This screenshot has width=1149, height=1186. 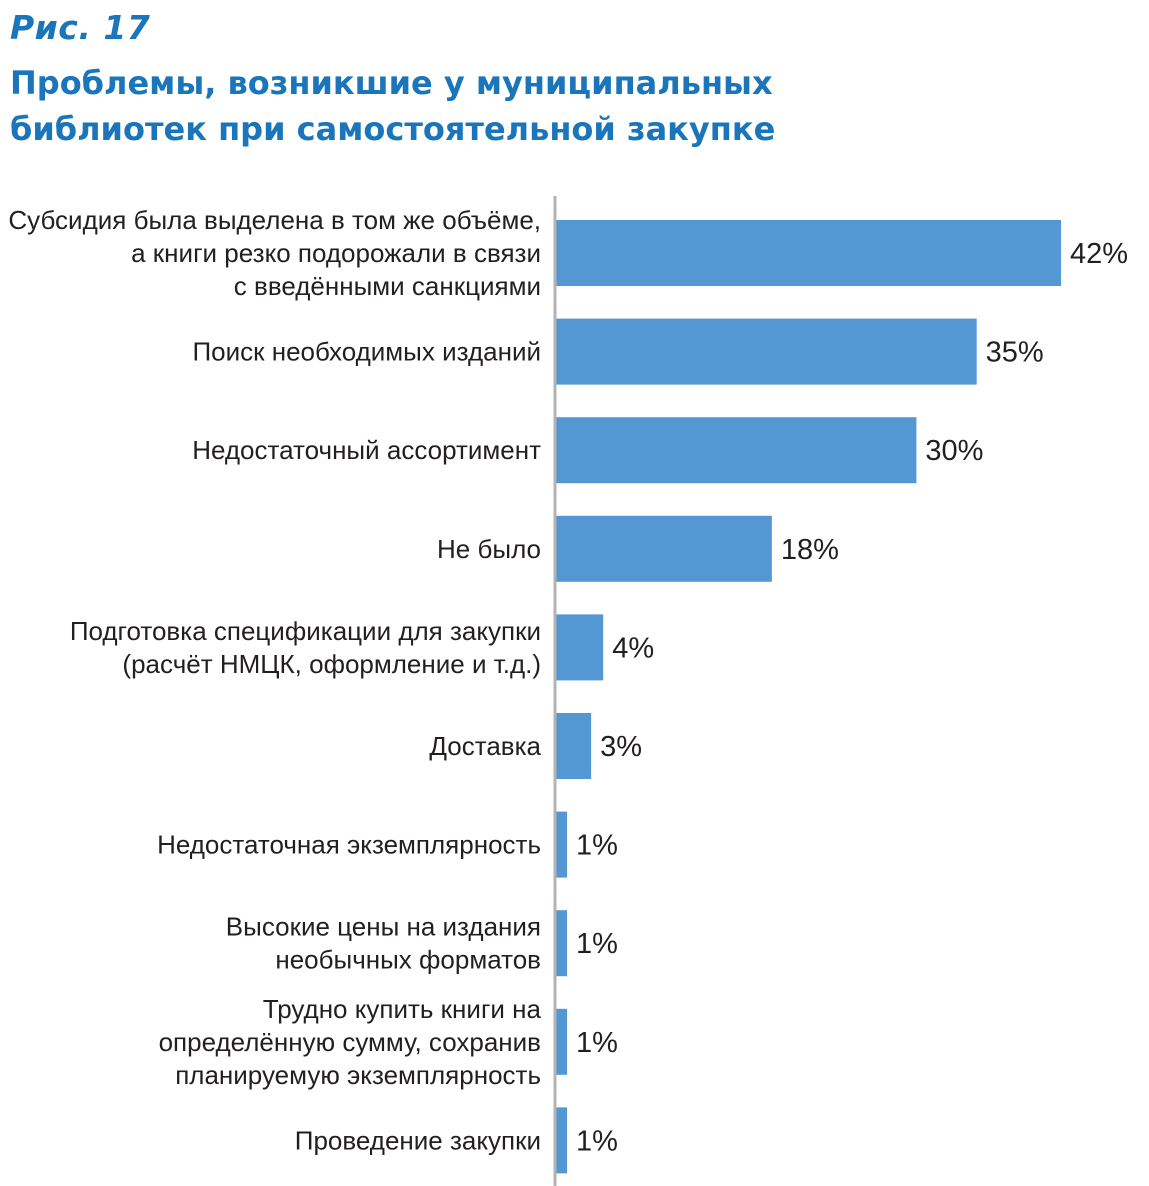 What do you see at coordinates (597, 846) in the screenshot?
I see `value-label-7: 1%` at bounding box center [597, 846].